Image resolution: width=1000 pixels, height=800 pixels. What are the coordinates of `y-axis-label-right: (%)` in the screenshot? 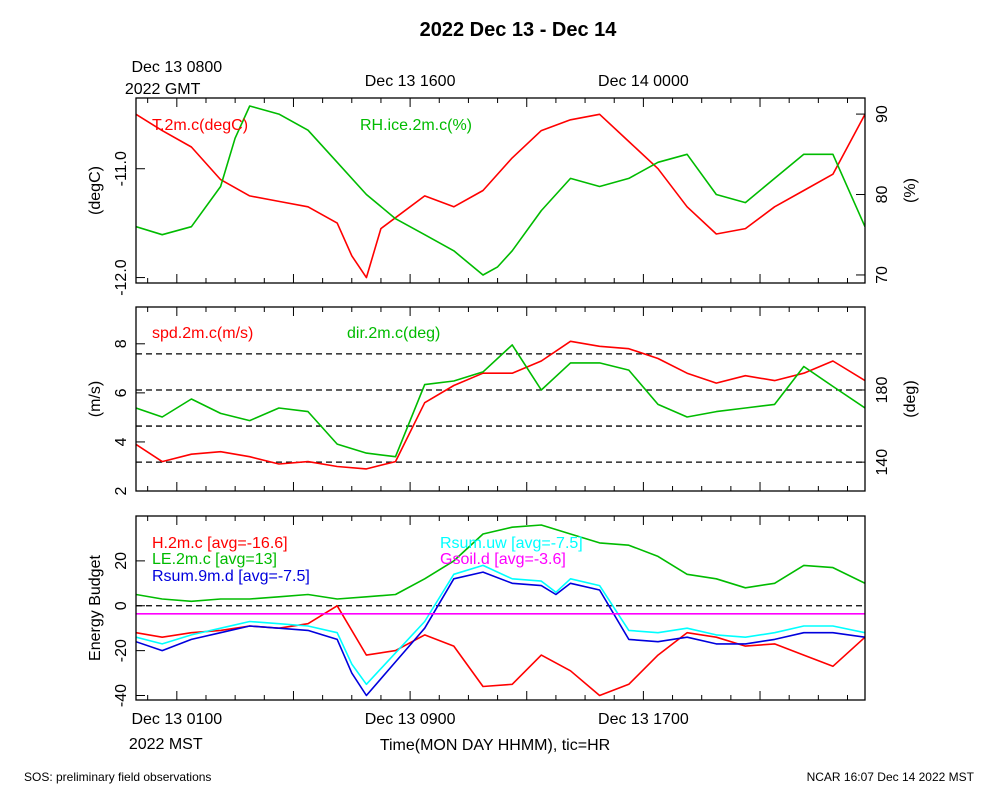 It's located at (910, 190).